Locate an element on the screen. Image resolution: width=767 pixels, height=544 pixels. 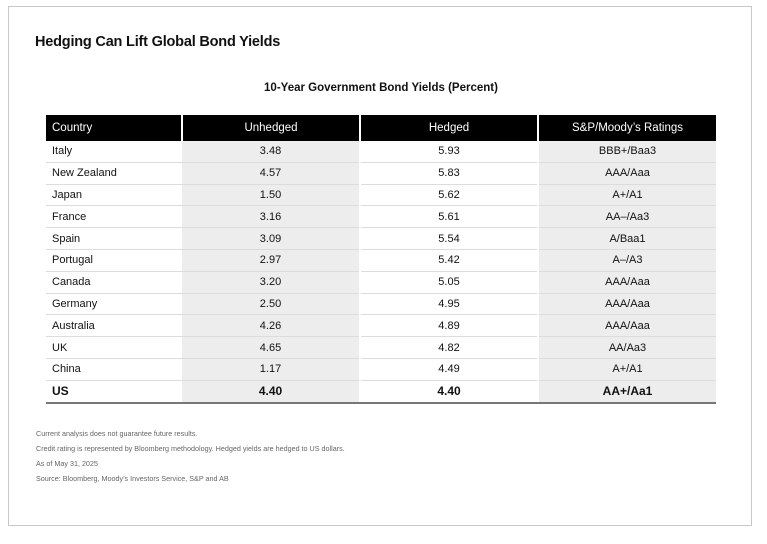
cell-country: Italy is located at coordinates (114, 152).